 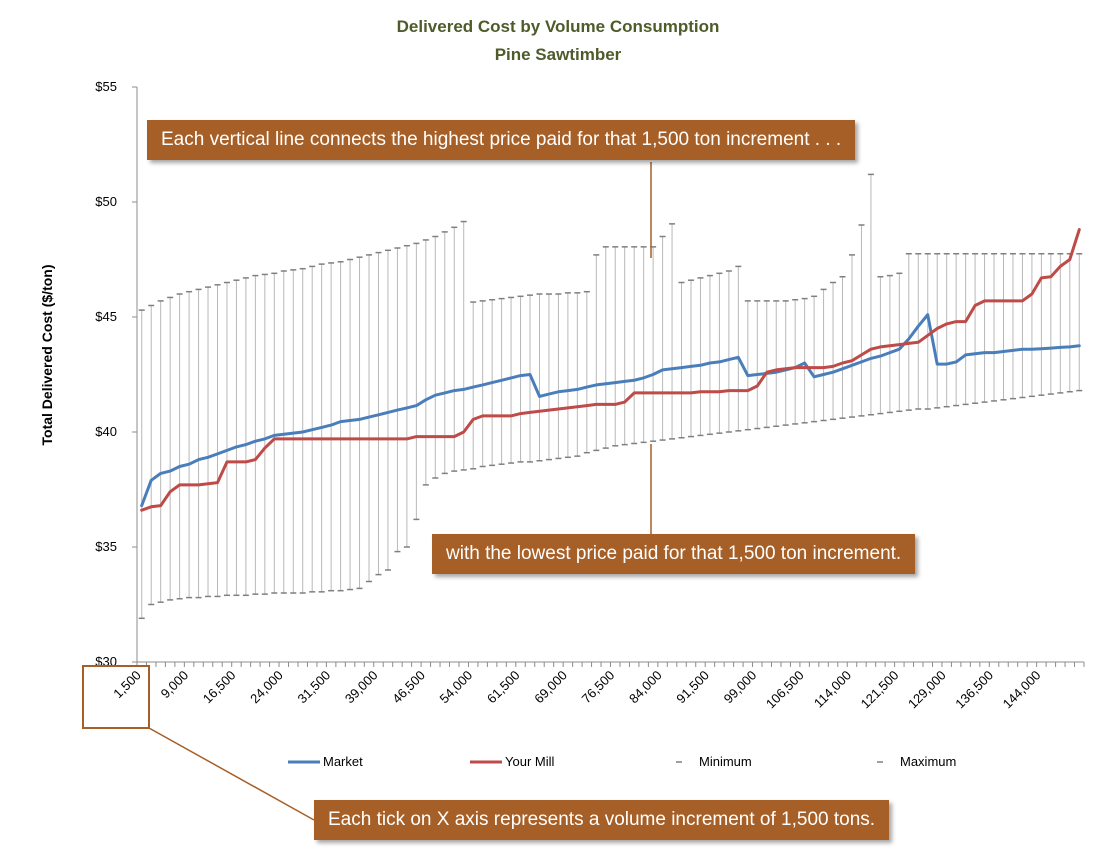 What do you see at coordinates (558, 26) in the screenshot?
I see `chart-title: Delivered Cost by Volume Consumption` at bounding box center [558, 26].